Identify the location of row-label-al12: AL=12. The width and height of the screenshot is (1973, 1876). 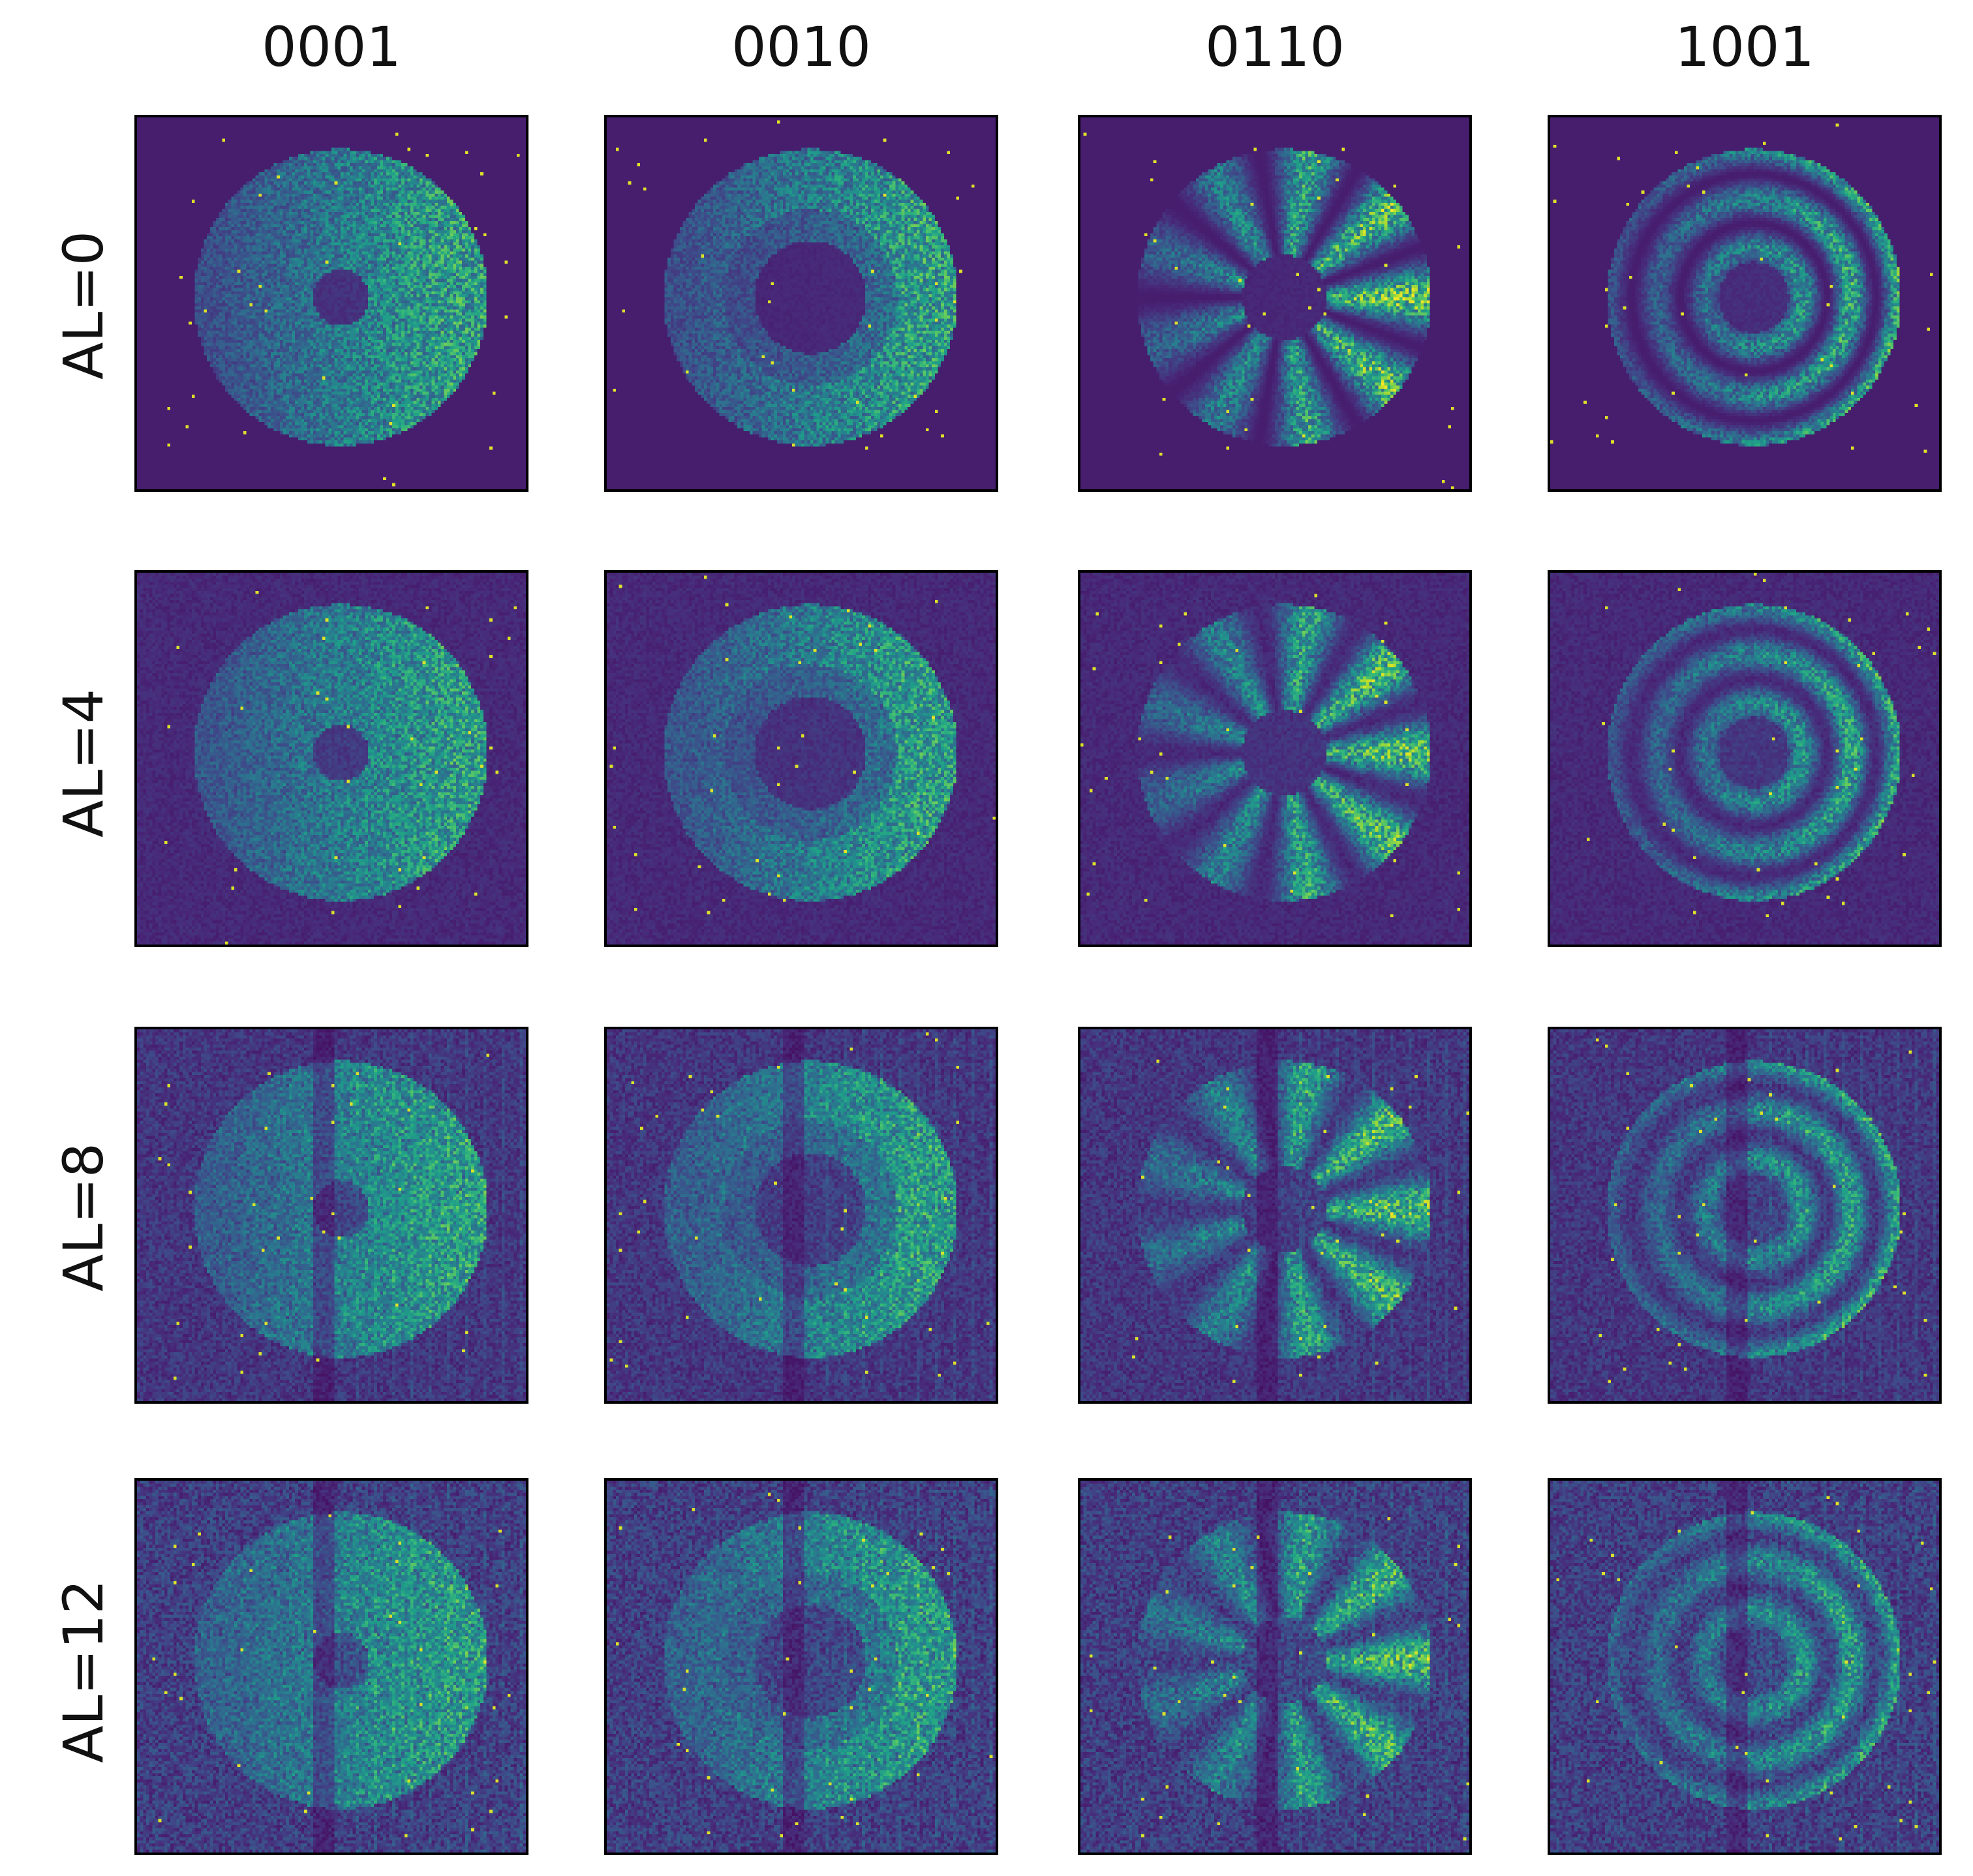
(83, 1671).